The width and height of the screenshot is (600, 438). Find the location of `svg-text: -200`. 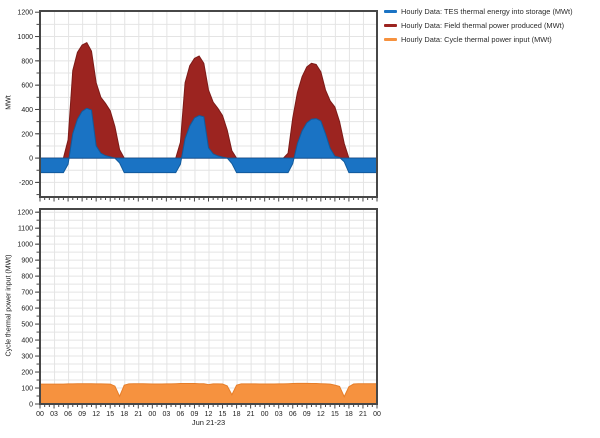

svg-text: -200 is located at coordinates (26, 183).